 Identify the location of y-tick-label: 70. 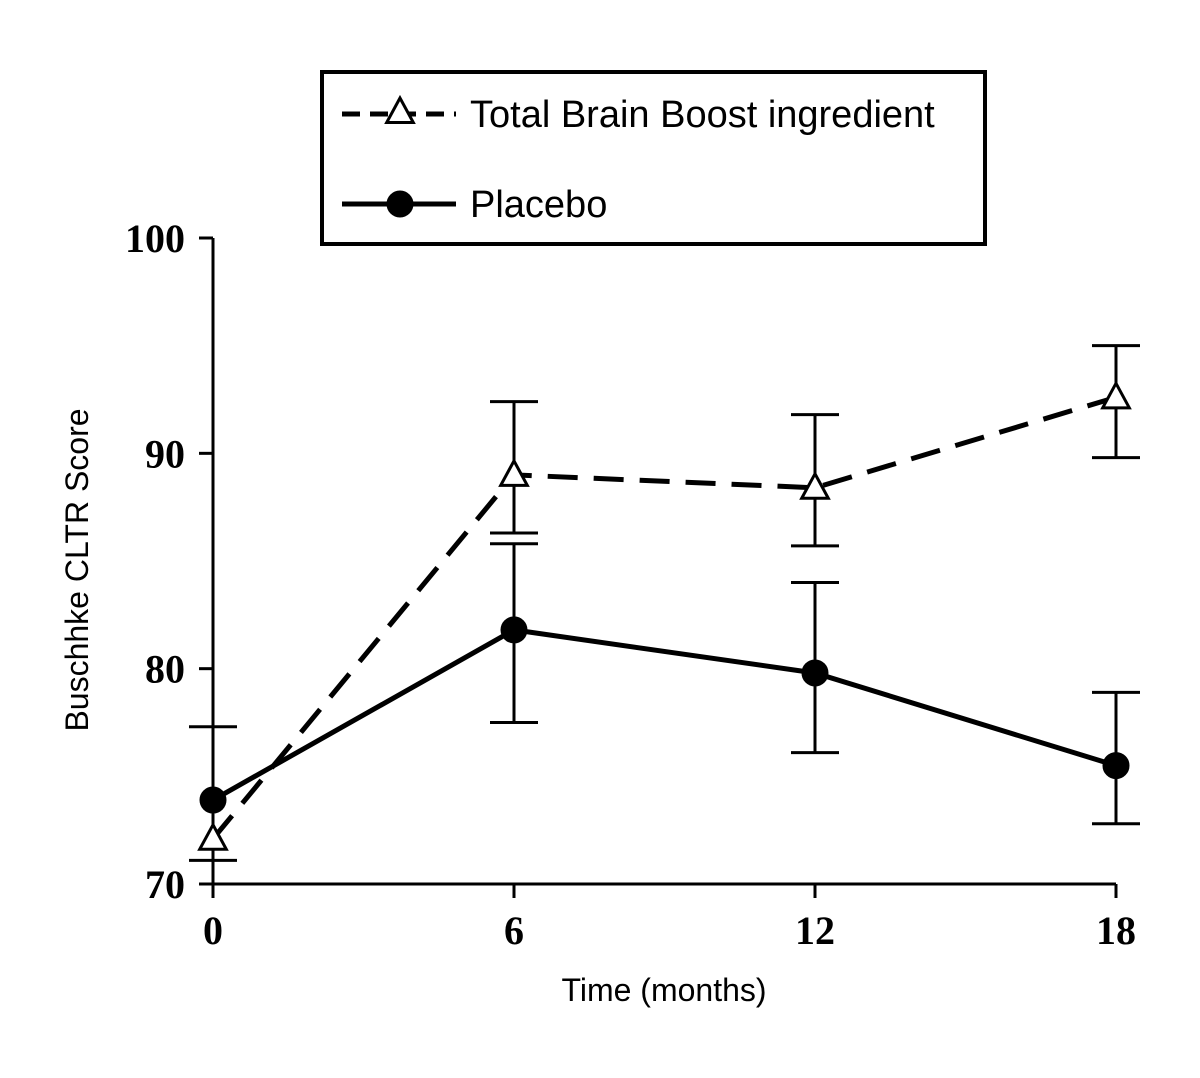
(165, 884).